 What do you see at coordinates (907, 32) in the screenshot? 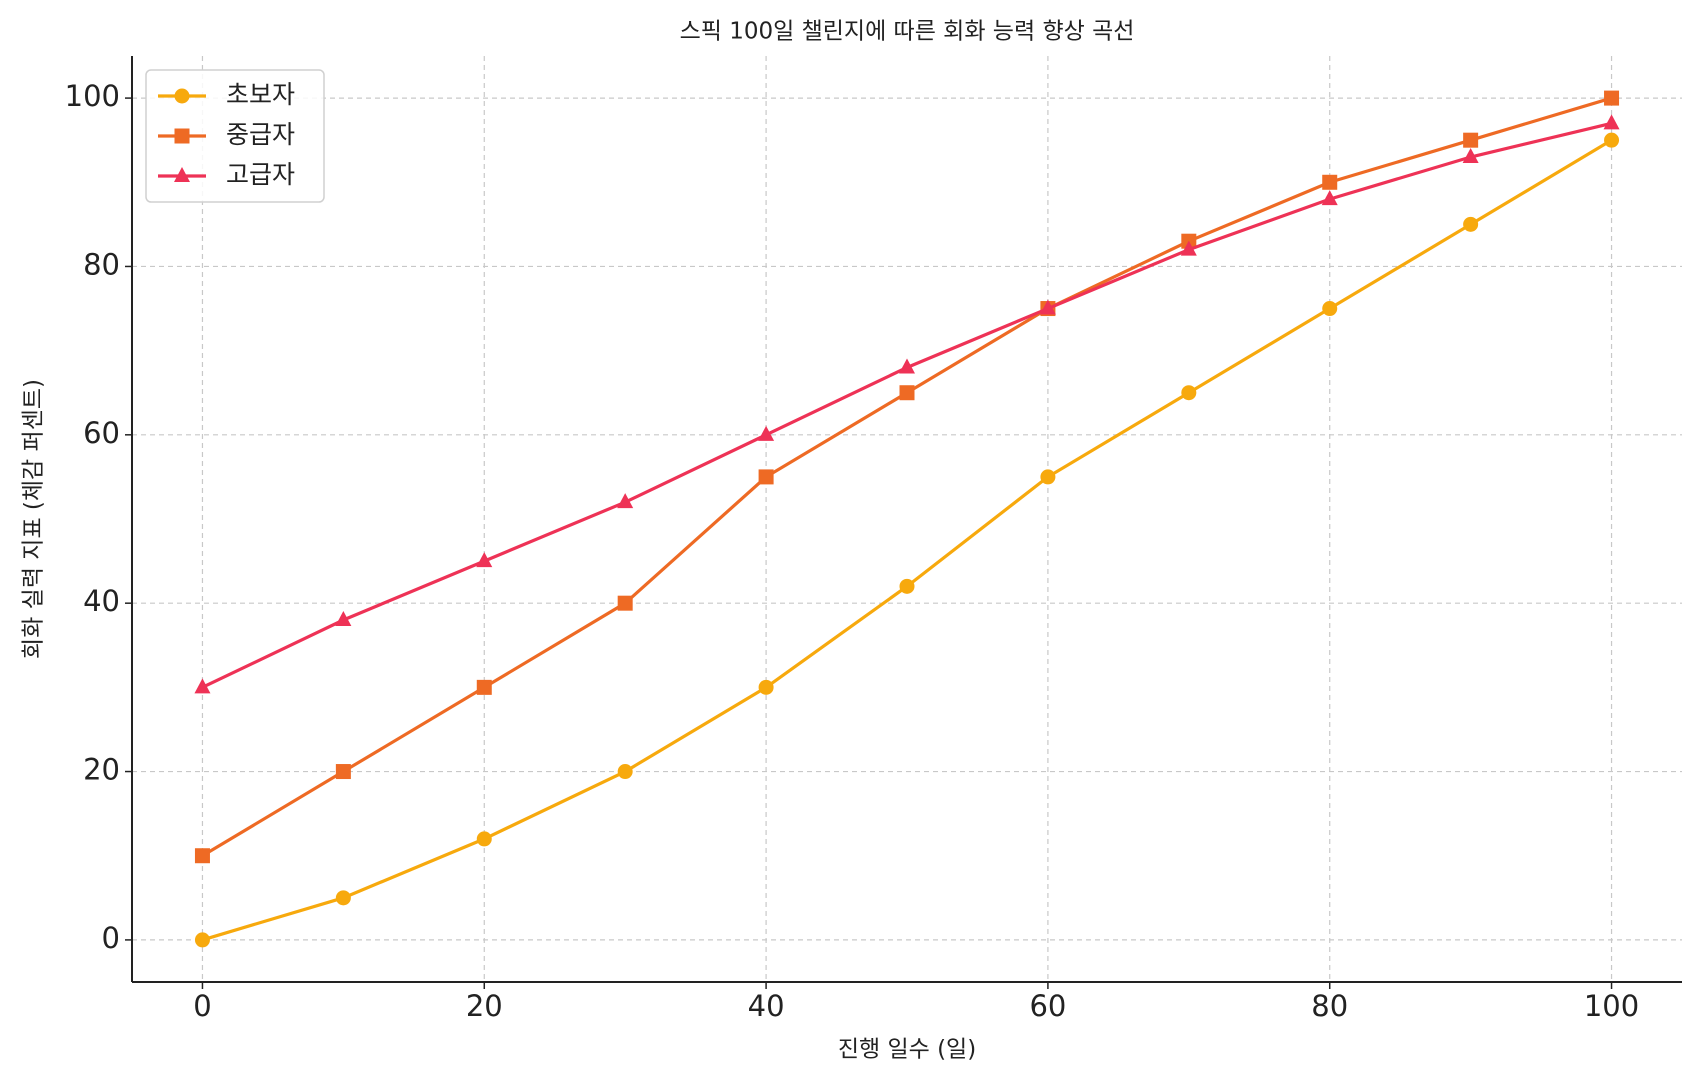
I see `chart-title: 스픽 100일 챌린지에 따른 회화 능력 향상 곡선` at bounding box center [907, 32].